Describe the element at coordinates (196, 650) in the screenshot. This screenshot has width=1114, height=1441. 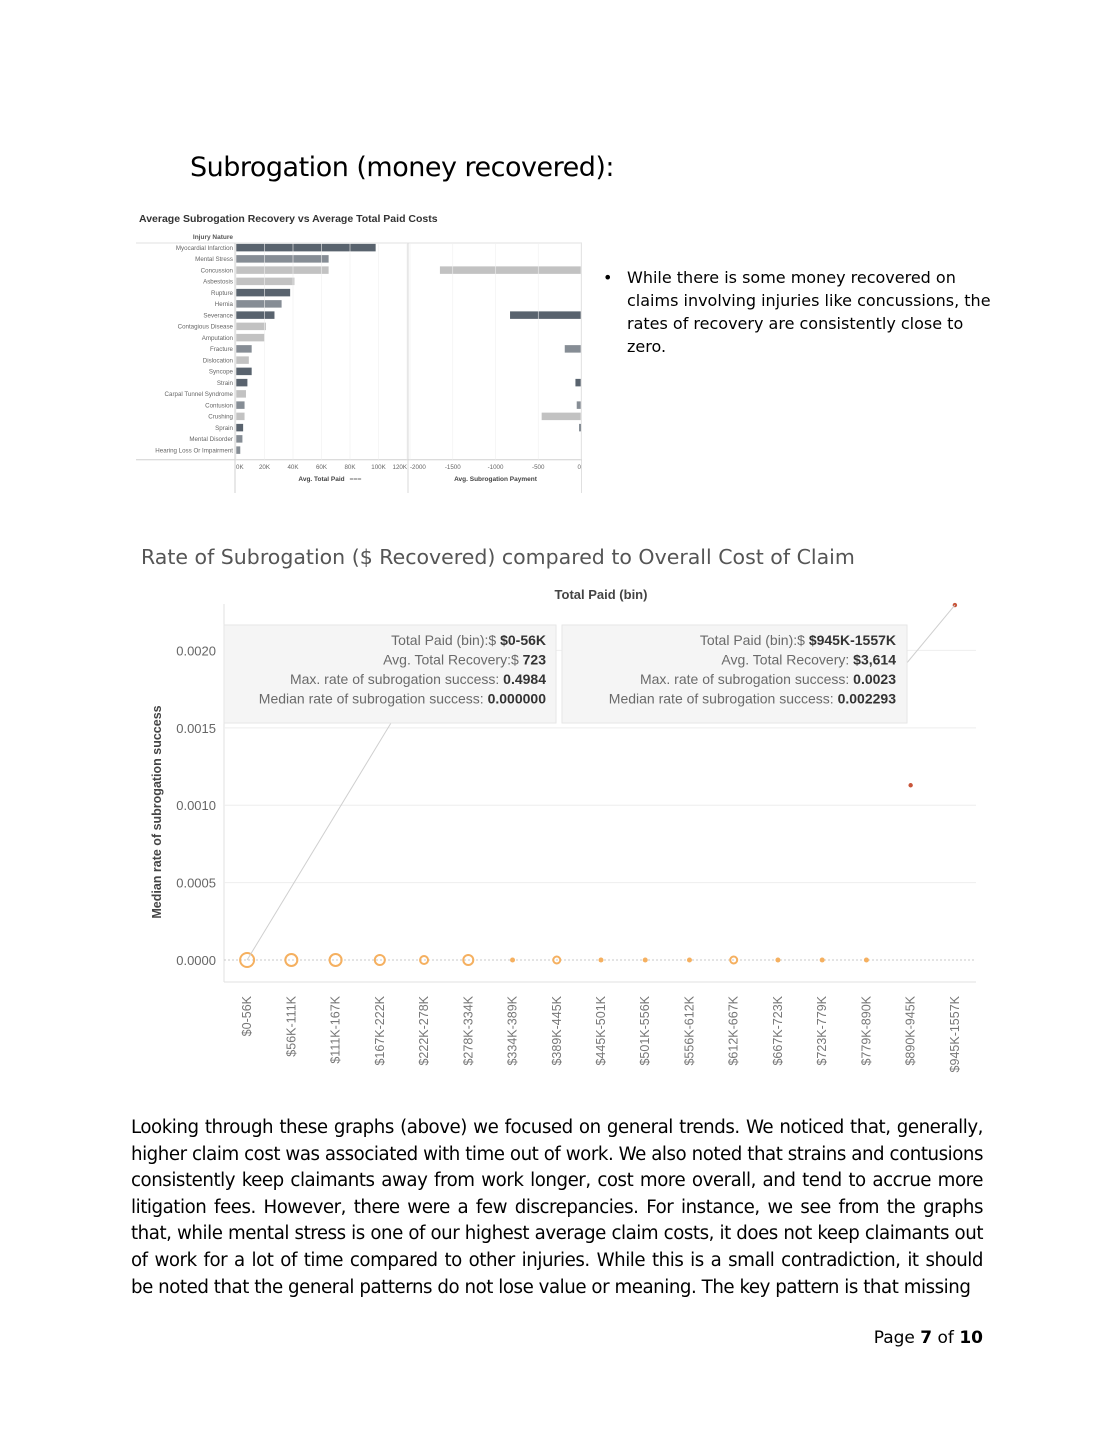
I see `chart2-ytick-label: 0.0020` at that location.